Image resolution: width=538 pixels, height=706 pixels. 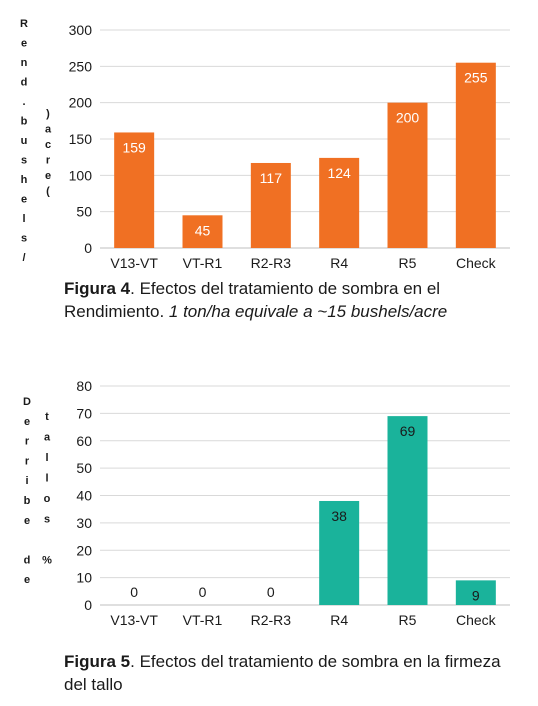 What do you see at coordinates (134, 147) in the screenshot?
I see `data-label: 159` at bounding box center [134, 147].